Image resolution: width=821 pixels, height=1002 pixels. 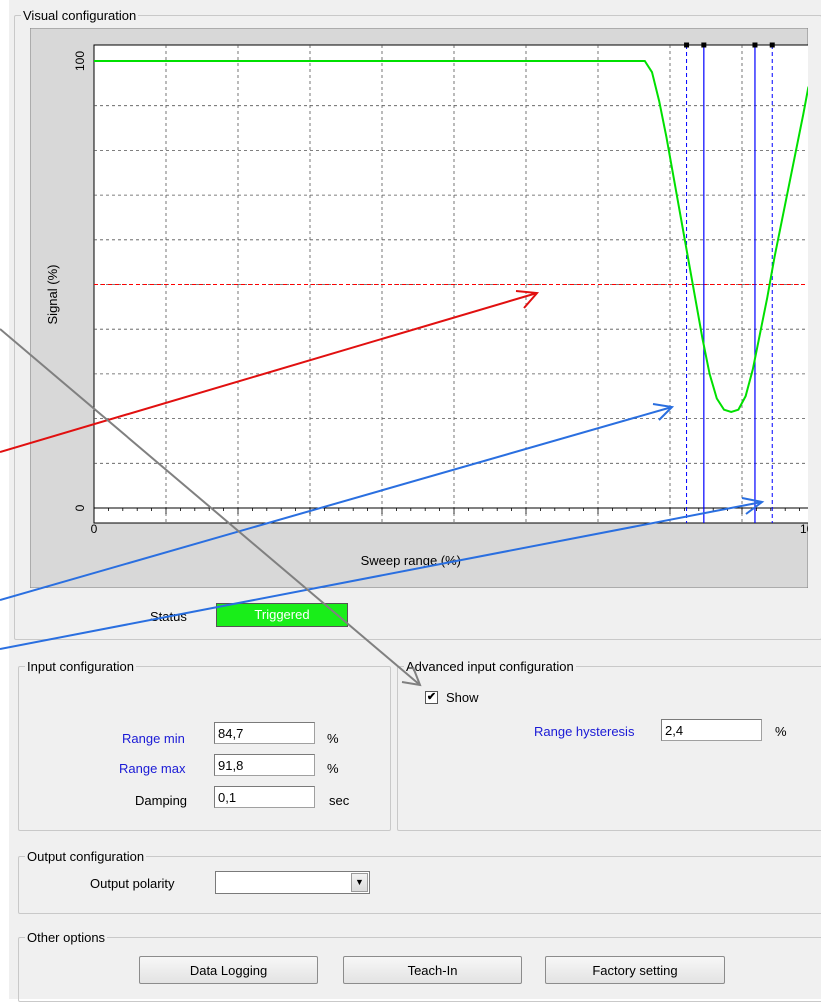 What do you see at coordinates (152, 768) in the screenshot?
I see `range-max-label: Range max` at bounding box center [152, 768].